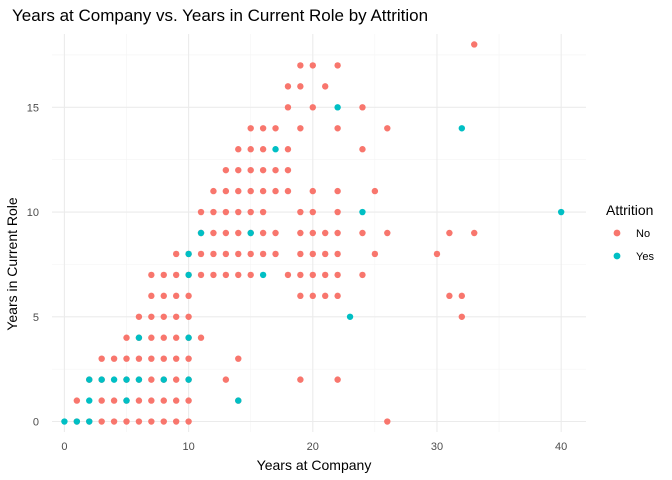 The width and height of the screenshot is (672, 480). Describe the element at coordinates (33, 213) in the screenshot. I see `y-tick-label: 10` at that location.